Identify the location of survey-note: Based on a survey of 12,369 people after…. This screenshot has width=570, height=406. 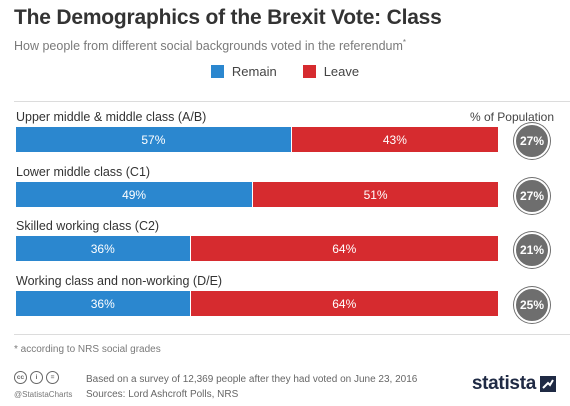
(252, 379).